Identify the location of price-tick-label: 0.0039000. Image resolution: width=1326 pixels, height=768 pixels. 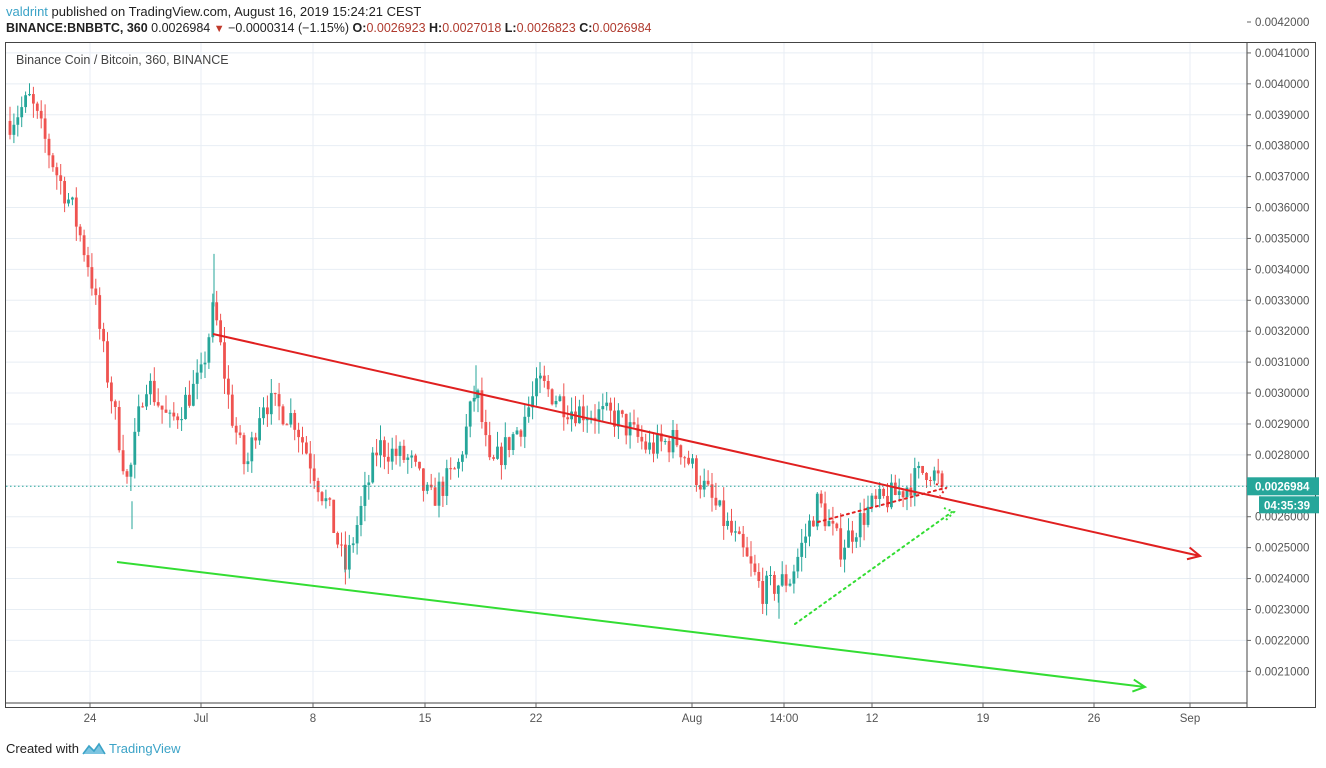
(1282, 116).